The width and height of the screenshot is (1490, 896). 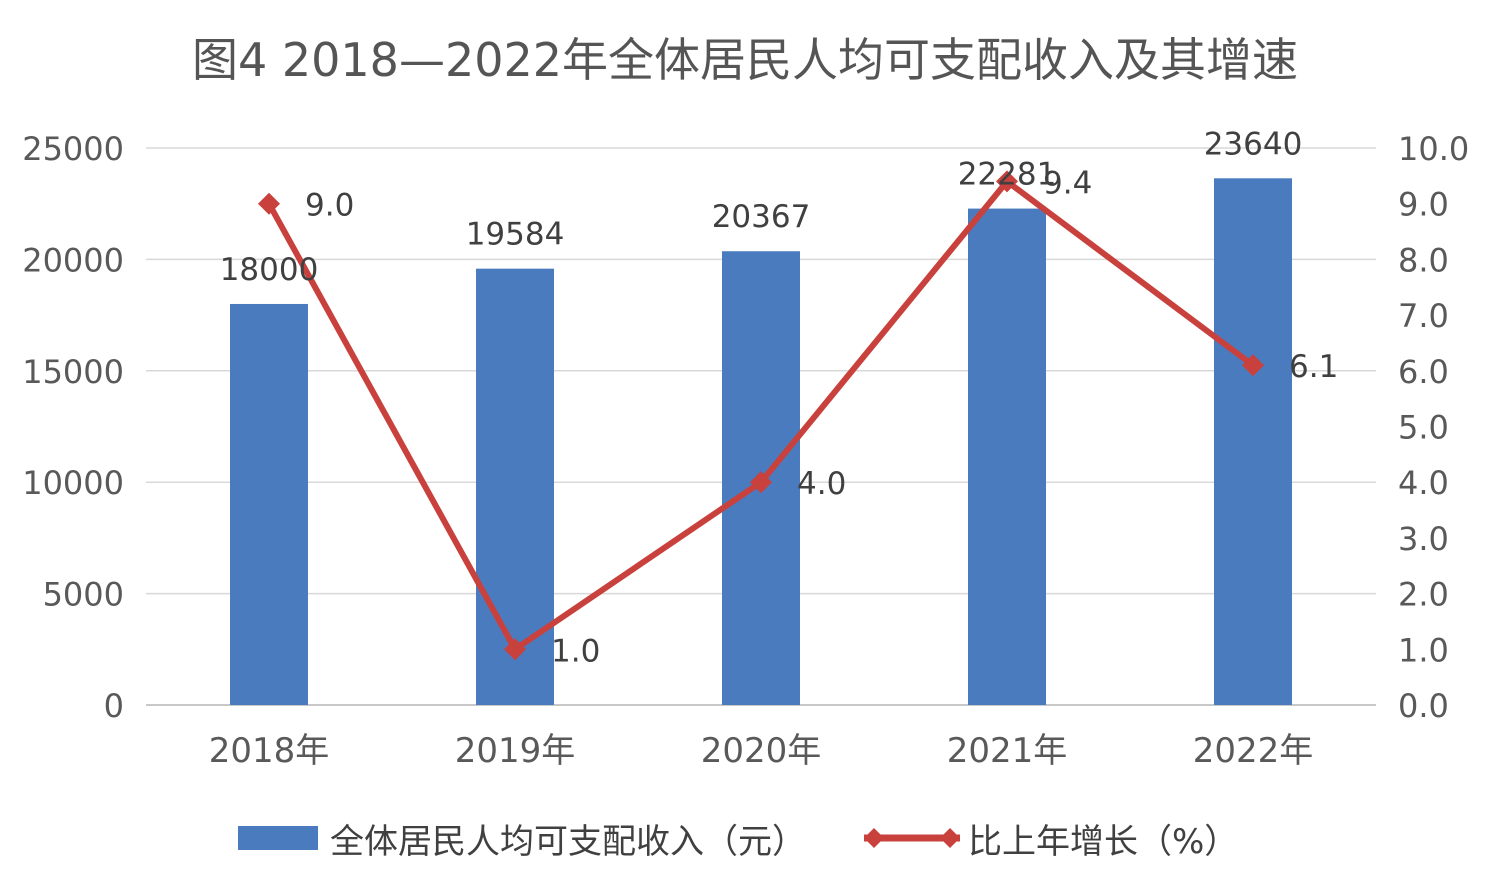 What do you see at coordinates (114, 706) in the screenshot?
I see `y-left-tick-label: 0` at bounding box center [114, 706].